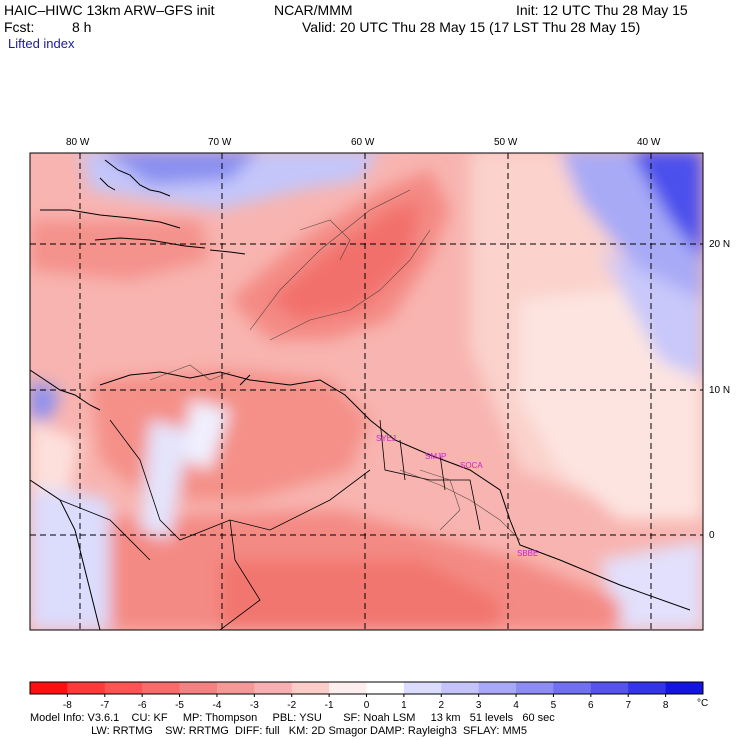  I want to click on colorbar-tick-label: -8, so click(67, 705).